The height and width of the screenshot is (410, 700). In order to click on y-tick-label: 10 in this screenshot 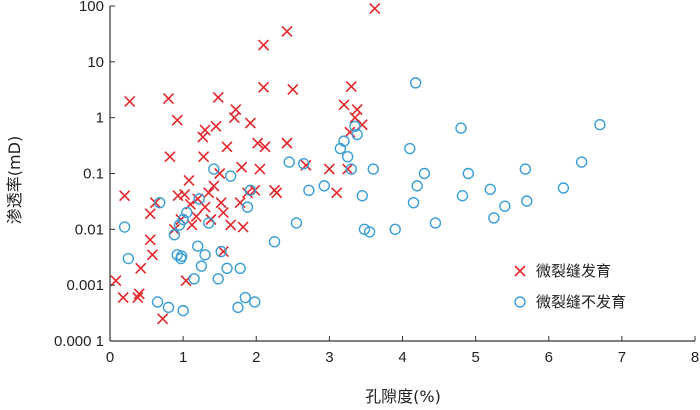, I will do `click(95, 62)`.